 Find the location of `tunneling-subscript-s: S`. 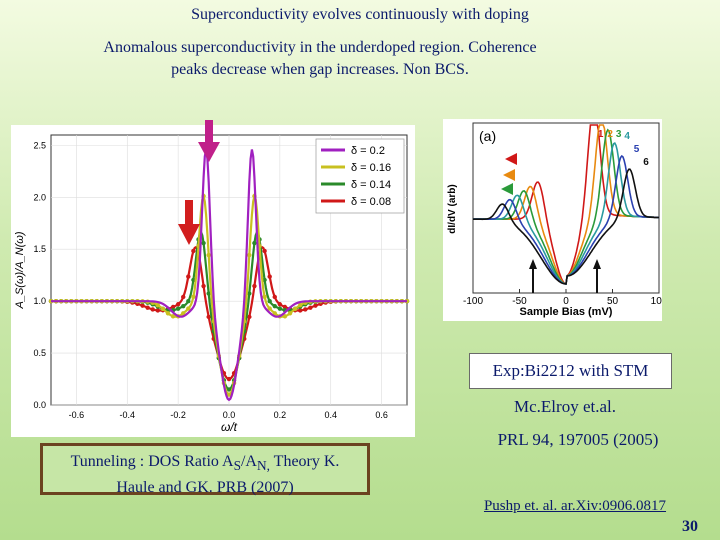

tunneling-subscript-s: S is located at coordinates (237, 466).